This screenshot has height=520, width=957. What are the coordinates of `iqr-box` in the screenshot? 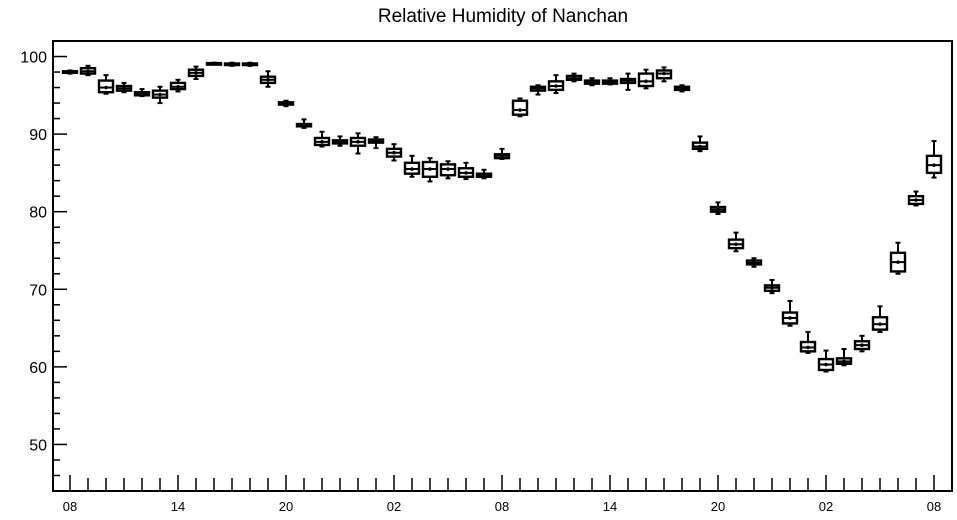 It's located at (520, 107).